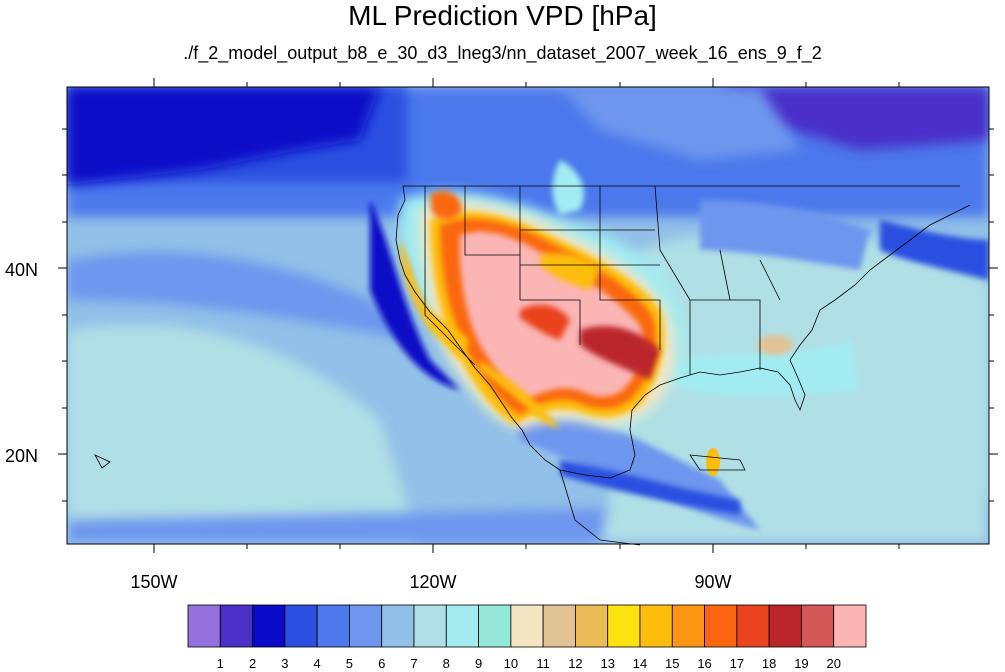 This screenshot has width=1005, height=672. I want to click on colorbar-label: 4, so click(317, 663).